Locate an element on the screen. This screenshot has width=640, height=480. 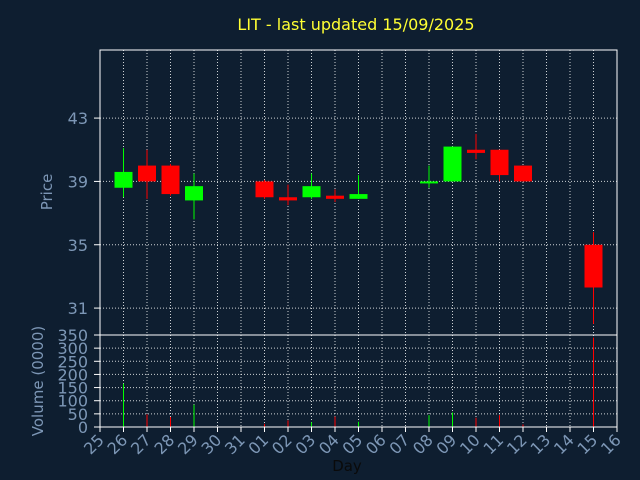
volume-tick-label: 50 is located at coordinates (78, 414).